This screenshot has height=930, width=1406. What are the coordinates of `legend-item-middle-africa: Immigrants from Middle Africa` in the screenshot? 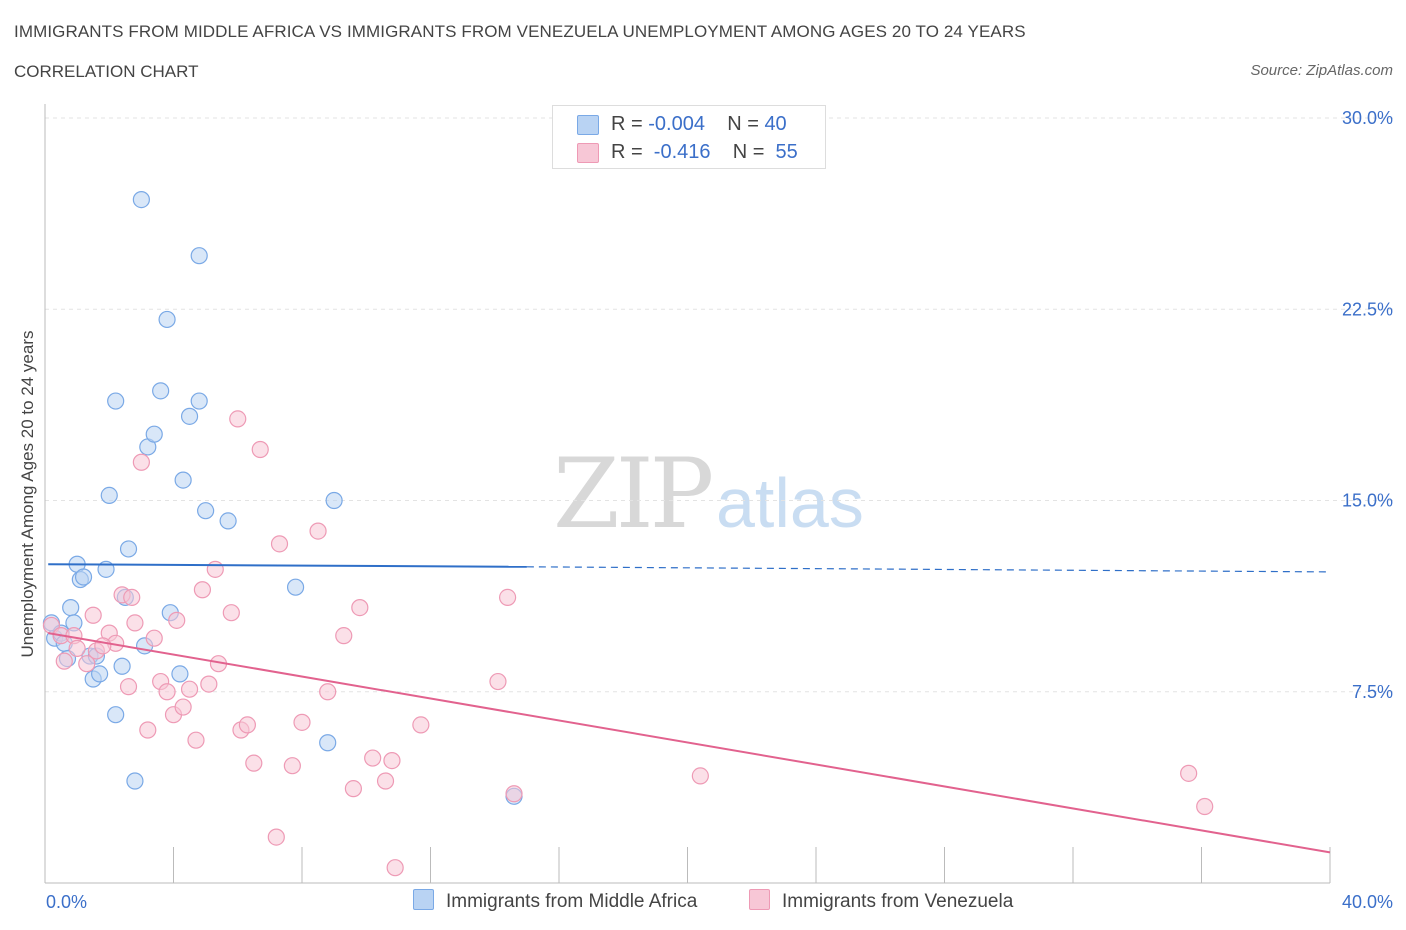 It's located at (555, 901).